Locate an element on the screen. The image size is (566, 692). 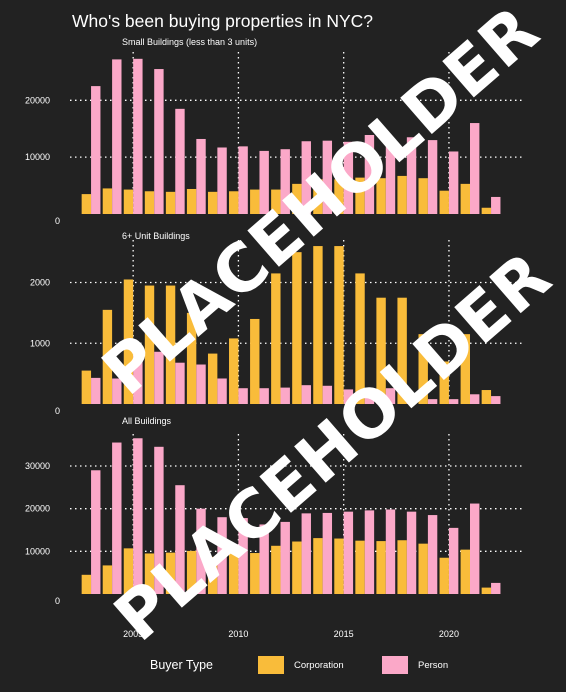
x-tick-label: 2020 is located at coordinates (449, 634).